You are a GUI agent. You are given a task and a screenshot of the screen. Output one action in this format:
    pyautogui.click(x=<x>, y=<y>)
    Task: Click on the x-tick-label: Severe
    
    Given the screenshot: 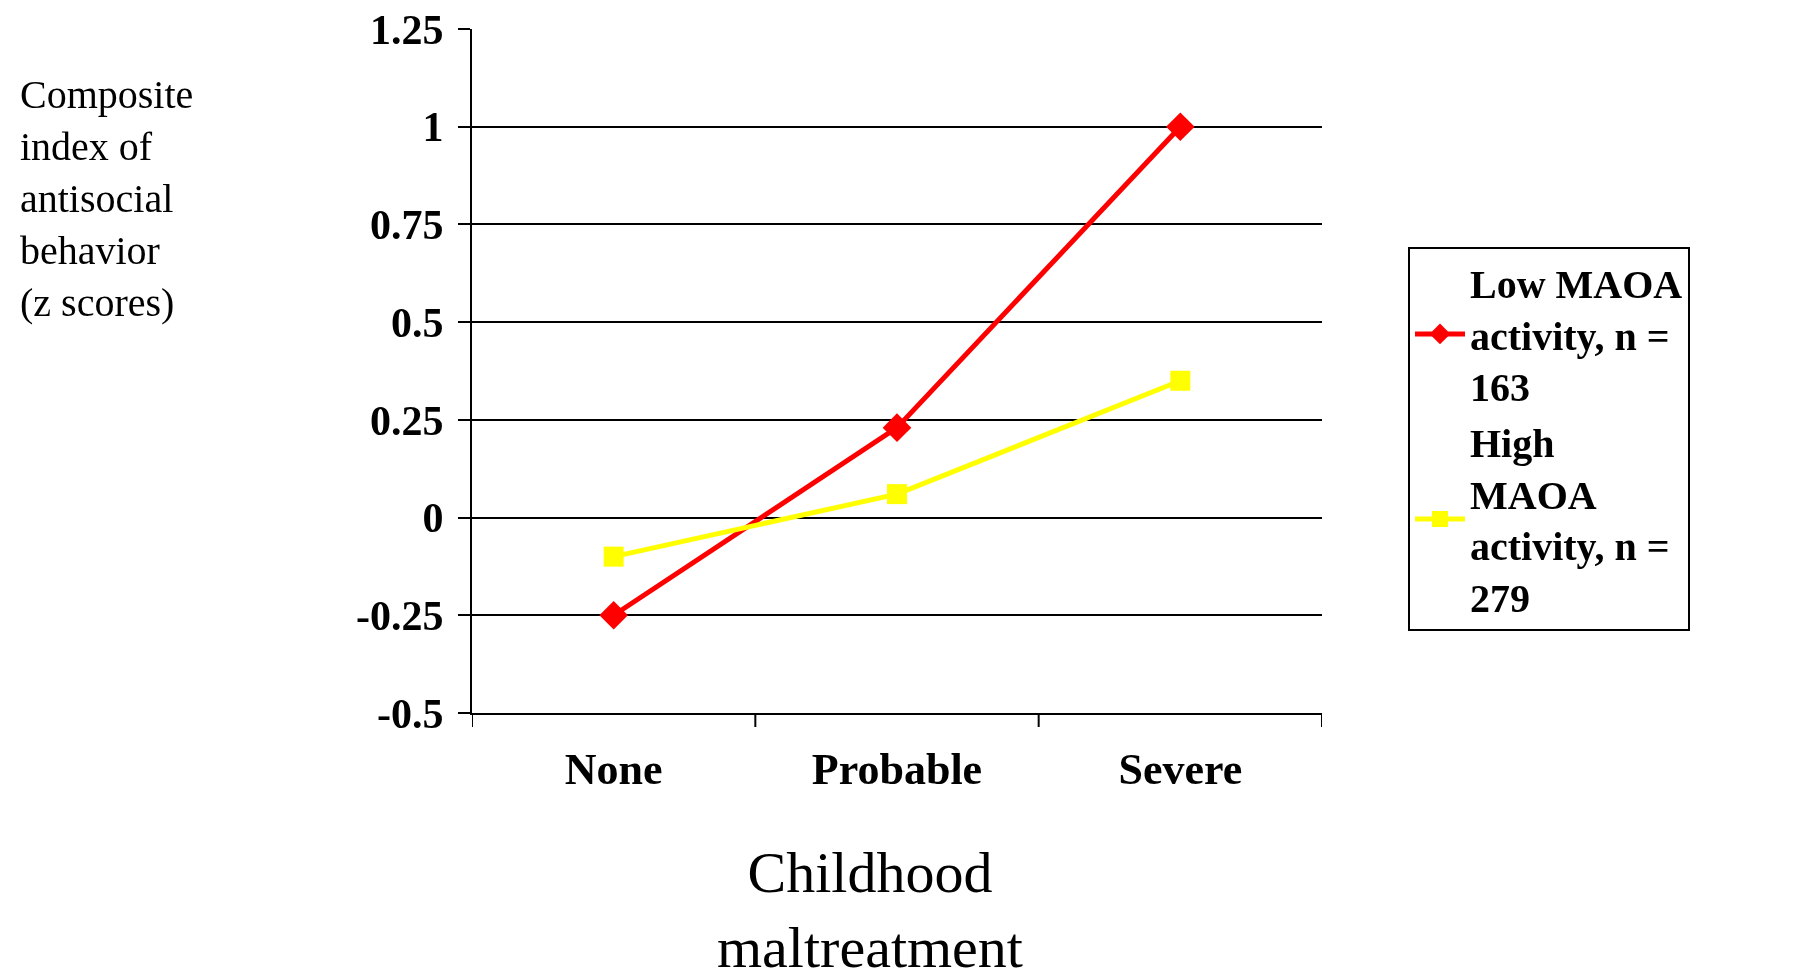 What is the action you would take?
    pyautogui.click(x=1180, y=769)
    